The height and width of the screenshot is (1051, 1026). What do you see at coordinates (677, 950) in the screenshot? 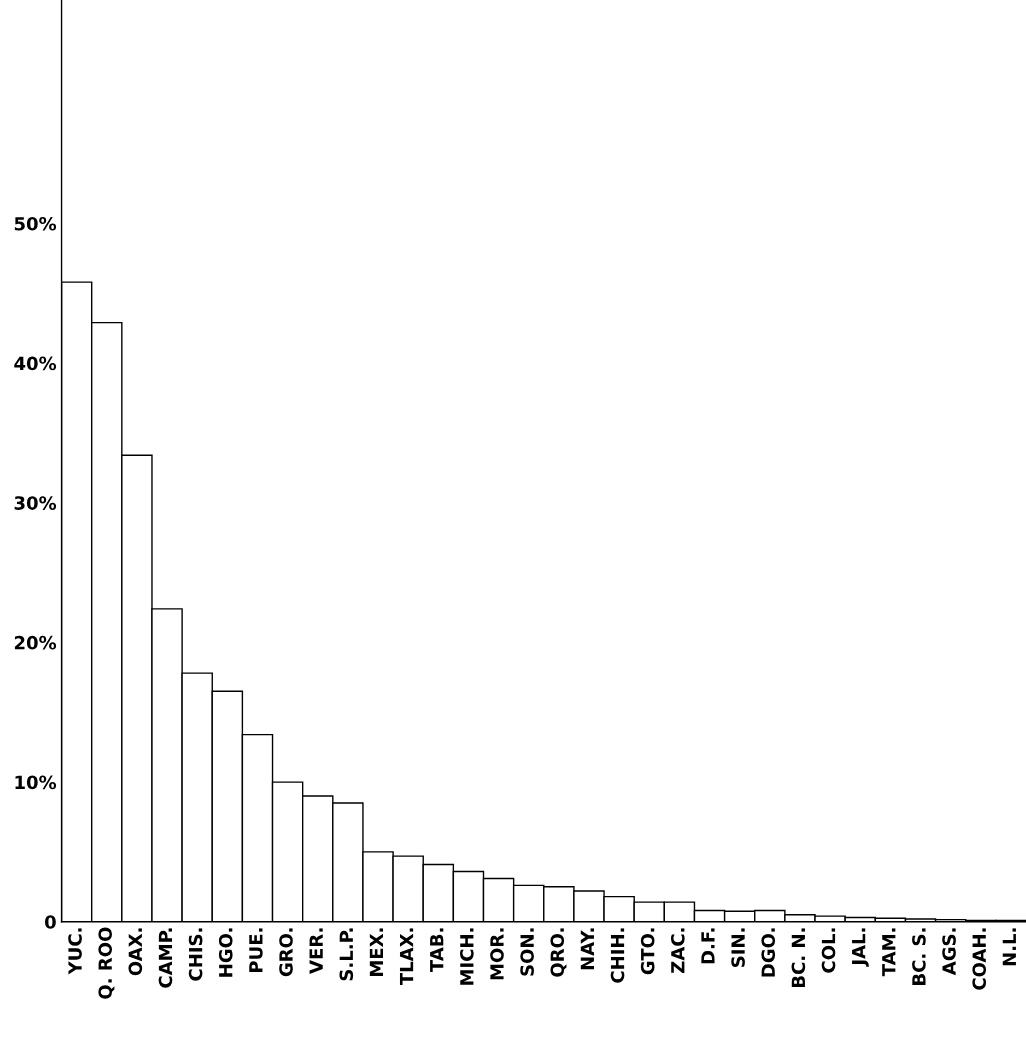
I see `x-tick-label: ZAC.` at bounding box center [677, 950].